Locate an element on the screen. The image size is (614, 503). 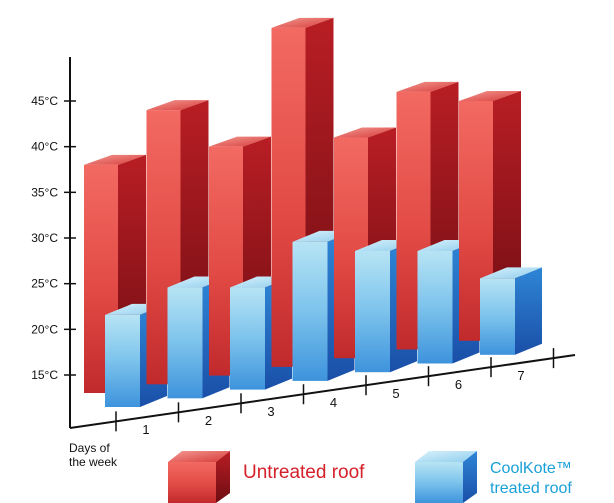
bar-untreated-4-top is located at coordinates (302, 22).